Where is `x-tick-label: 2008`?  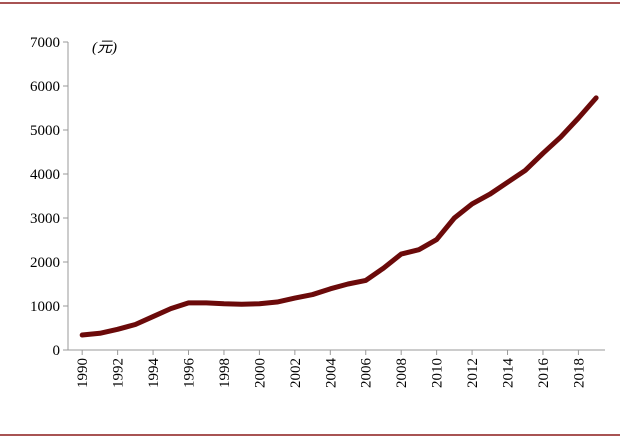
x-tick-label: 2008 is located at coordinates (402, 373).